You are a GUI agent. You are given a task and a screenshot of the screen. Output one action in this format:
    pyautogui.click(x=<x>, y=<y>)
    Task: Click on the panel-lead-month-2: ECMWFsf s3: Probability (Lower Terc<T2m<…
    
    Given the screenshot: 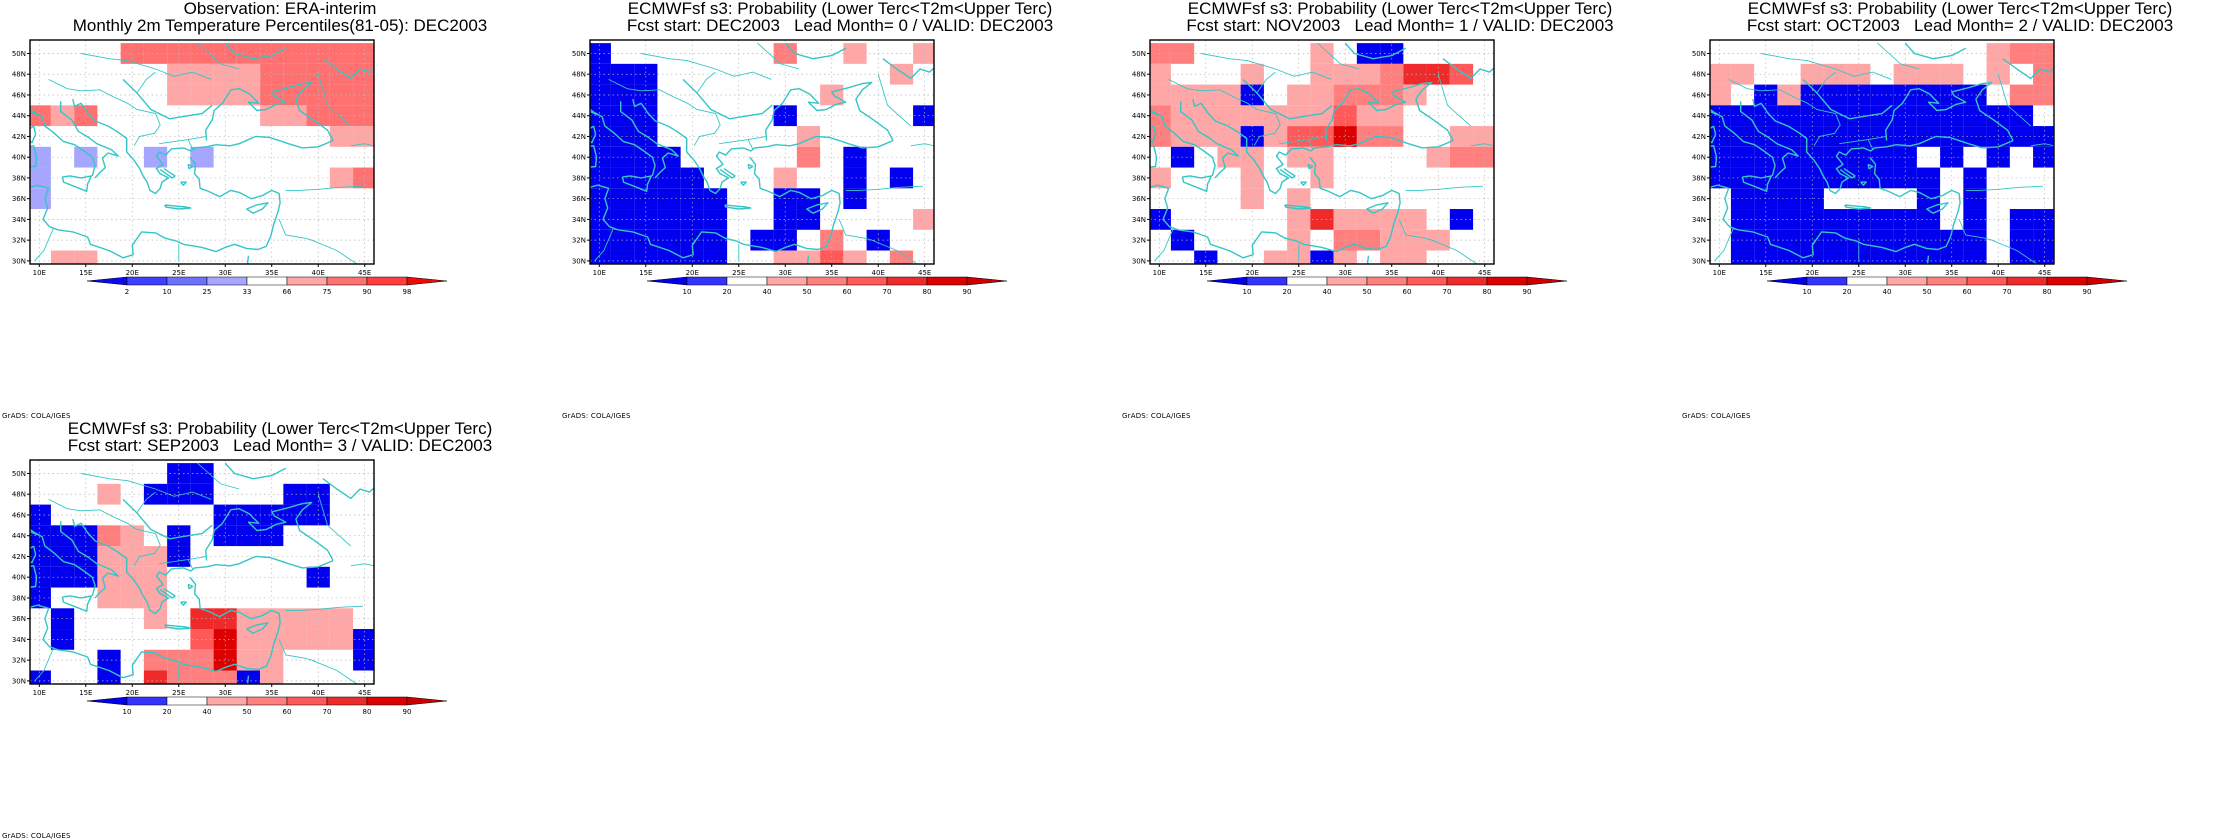 What is the action you would take?
    pyautogui.click(x=1960, y=210)
    